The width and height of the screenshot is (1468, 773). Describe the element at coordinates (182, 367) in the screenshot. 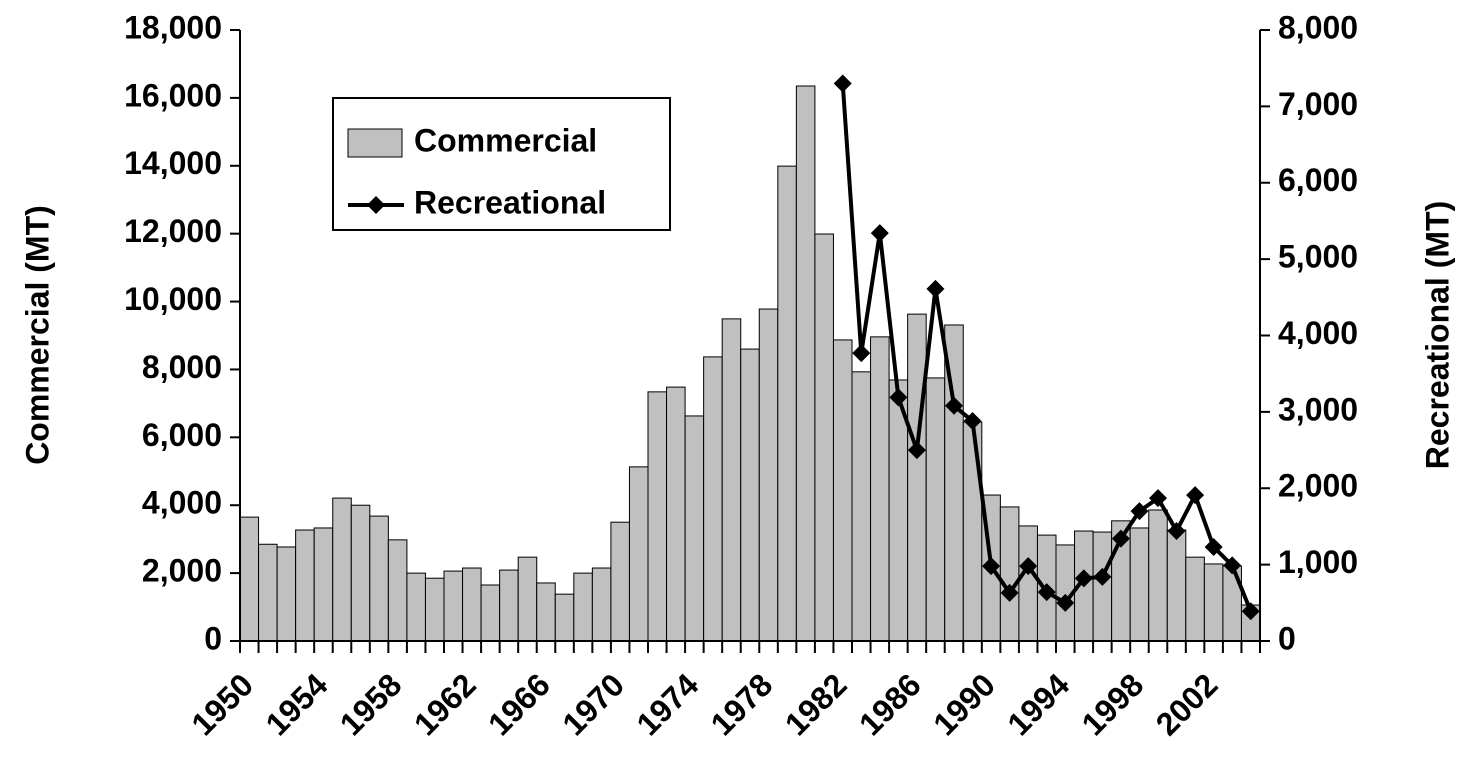

I see `y-tick-label: 8,000` at that location.